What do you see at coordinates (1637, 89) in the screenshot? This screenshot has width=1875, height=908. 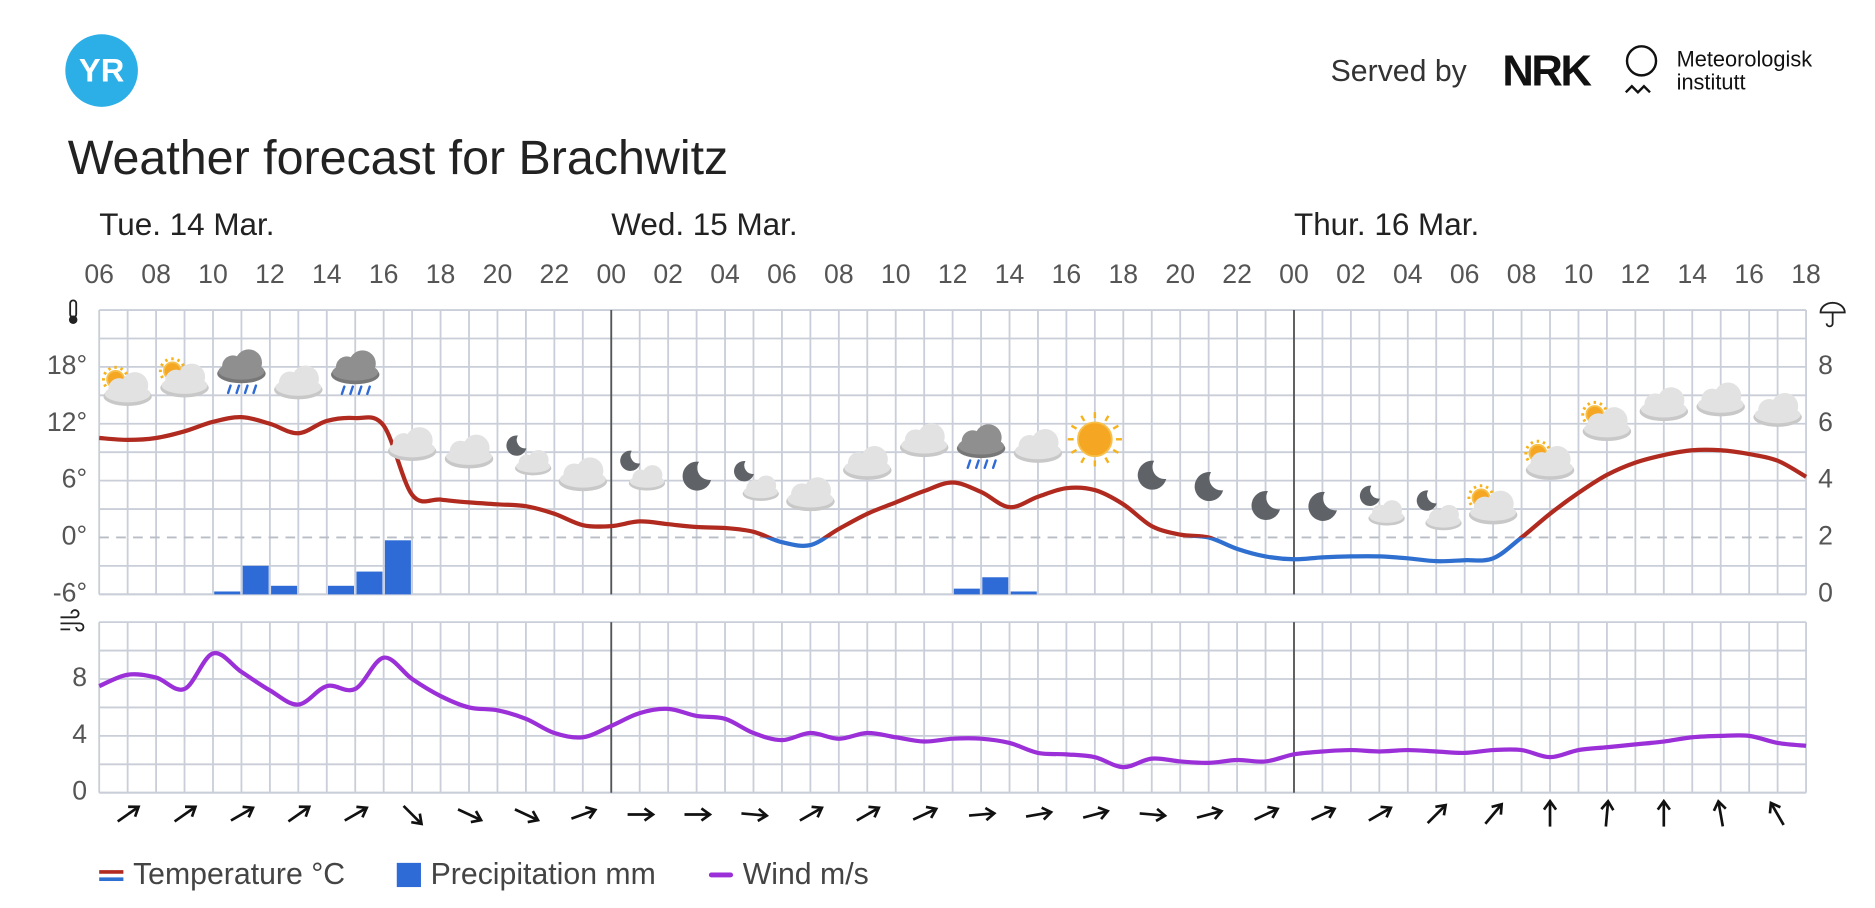 I see `met-logo-wave` at bounding box center [1637, 89].